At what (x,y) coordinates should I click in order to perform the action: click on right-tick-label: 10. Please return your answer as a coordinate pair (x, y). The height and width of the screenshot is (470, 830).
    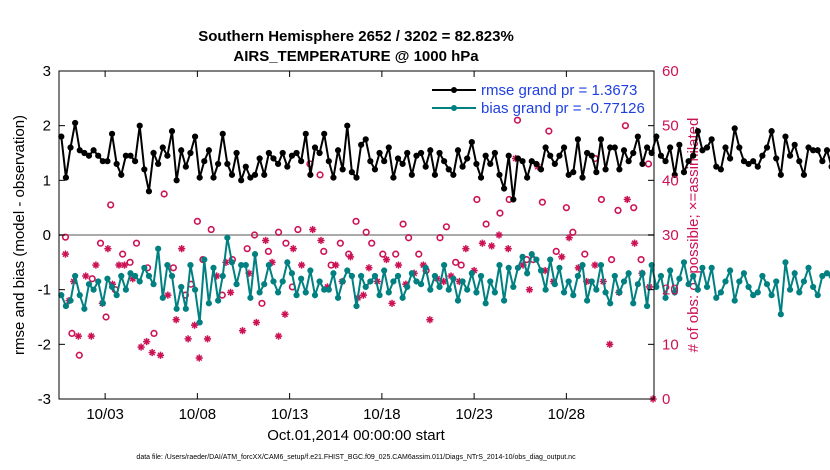
    Looking at the image, I should click on (670, 344).